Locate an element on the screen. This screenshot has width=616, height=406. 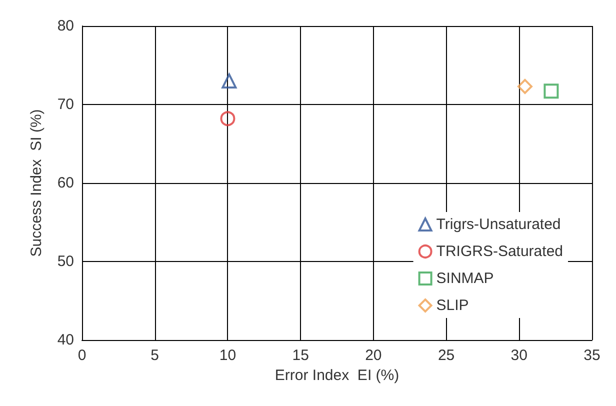
legend-label: SINMAP is located at coordinates (465, 278).